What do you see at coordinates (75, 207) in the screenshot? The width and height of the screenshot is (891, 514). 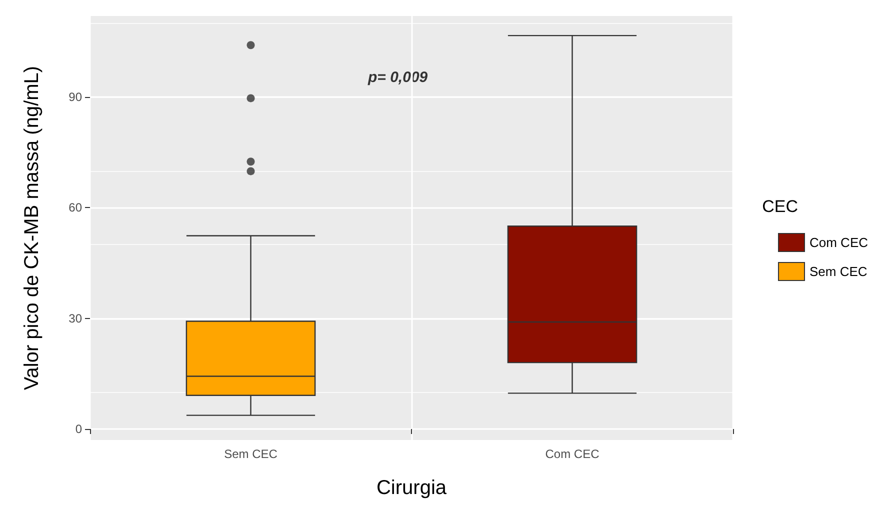 I see `y-tick-label: 60` at bounding box center [75, 207].